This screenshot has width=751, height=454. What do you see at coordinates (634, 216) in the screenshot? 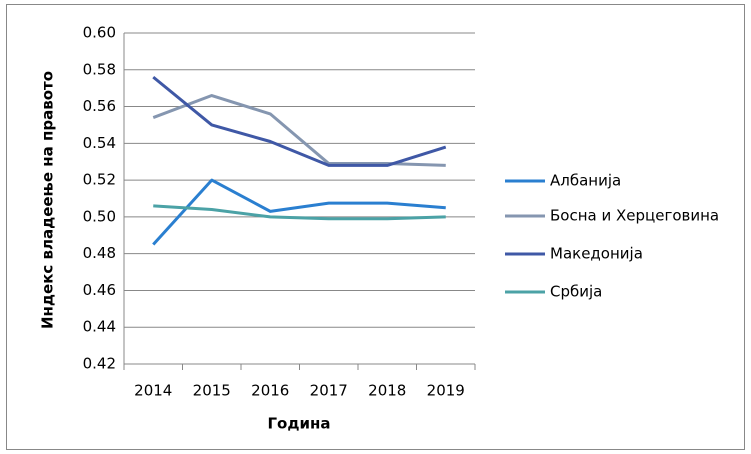
I see `legend-label: Босна и Херцеговина` at bounding box center [634, 216].